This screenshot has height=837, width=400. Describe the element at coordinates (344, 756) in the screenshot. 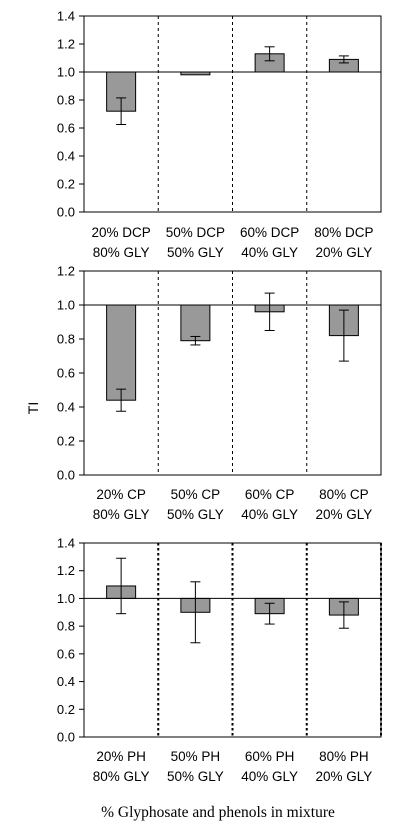

I see `category-label: 80% PH` at that location.